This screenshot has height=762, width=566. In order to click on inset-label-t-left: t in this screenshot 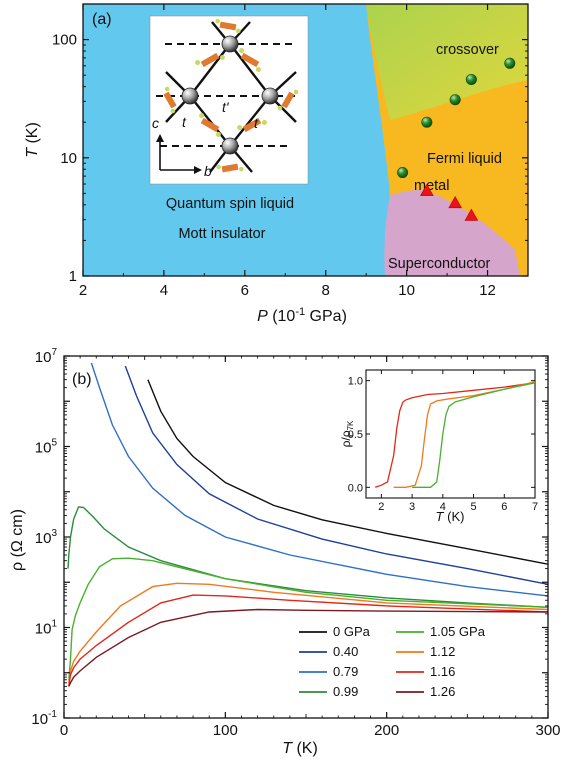, I will do `click(184, 122)`.